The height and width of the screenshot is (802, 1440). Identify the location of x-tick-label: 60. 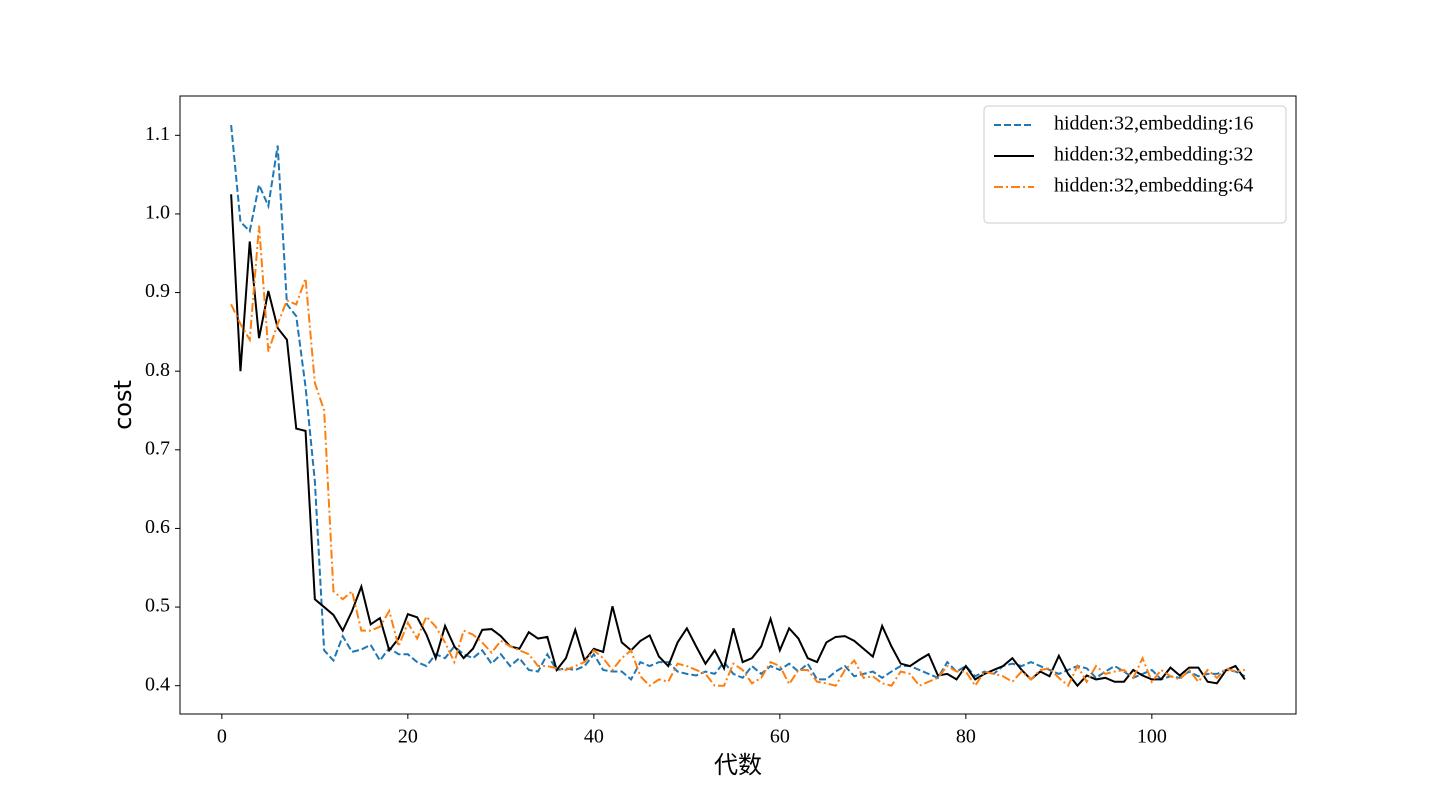
(780, 737).